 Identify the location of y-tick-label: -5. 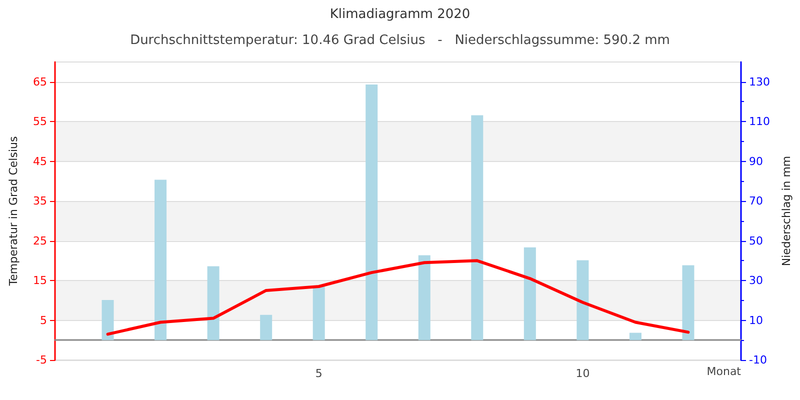
(41, 360).